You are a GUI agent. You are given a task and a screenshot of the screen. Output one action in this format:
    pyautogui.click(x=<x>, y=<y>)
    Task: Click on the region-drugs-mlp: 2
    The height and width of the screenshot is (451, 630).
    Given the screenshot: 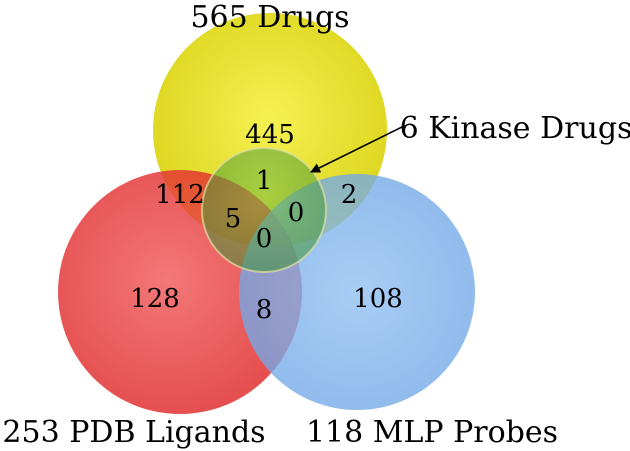 What is the action you would take?
    pyautogui.click(x=349, y=195)
    